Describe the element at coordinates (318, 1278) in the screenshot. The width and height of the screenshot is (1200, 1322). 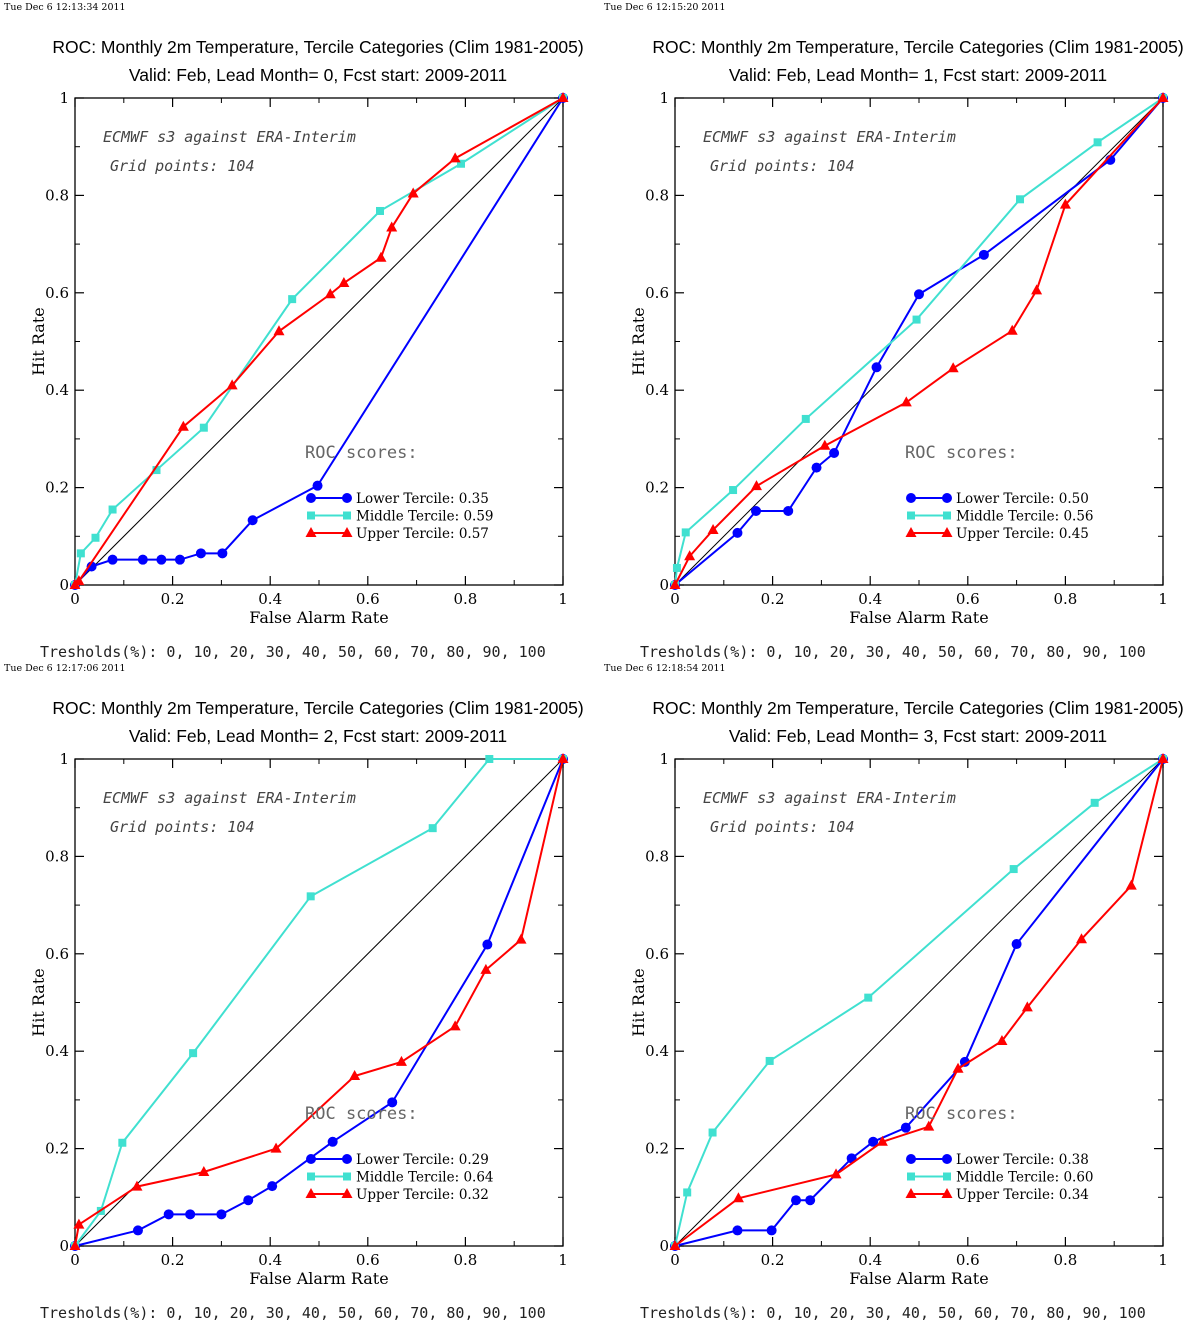
I see `x-axis-label: False Alarm Rate` at that location.